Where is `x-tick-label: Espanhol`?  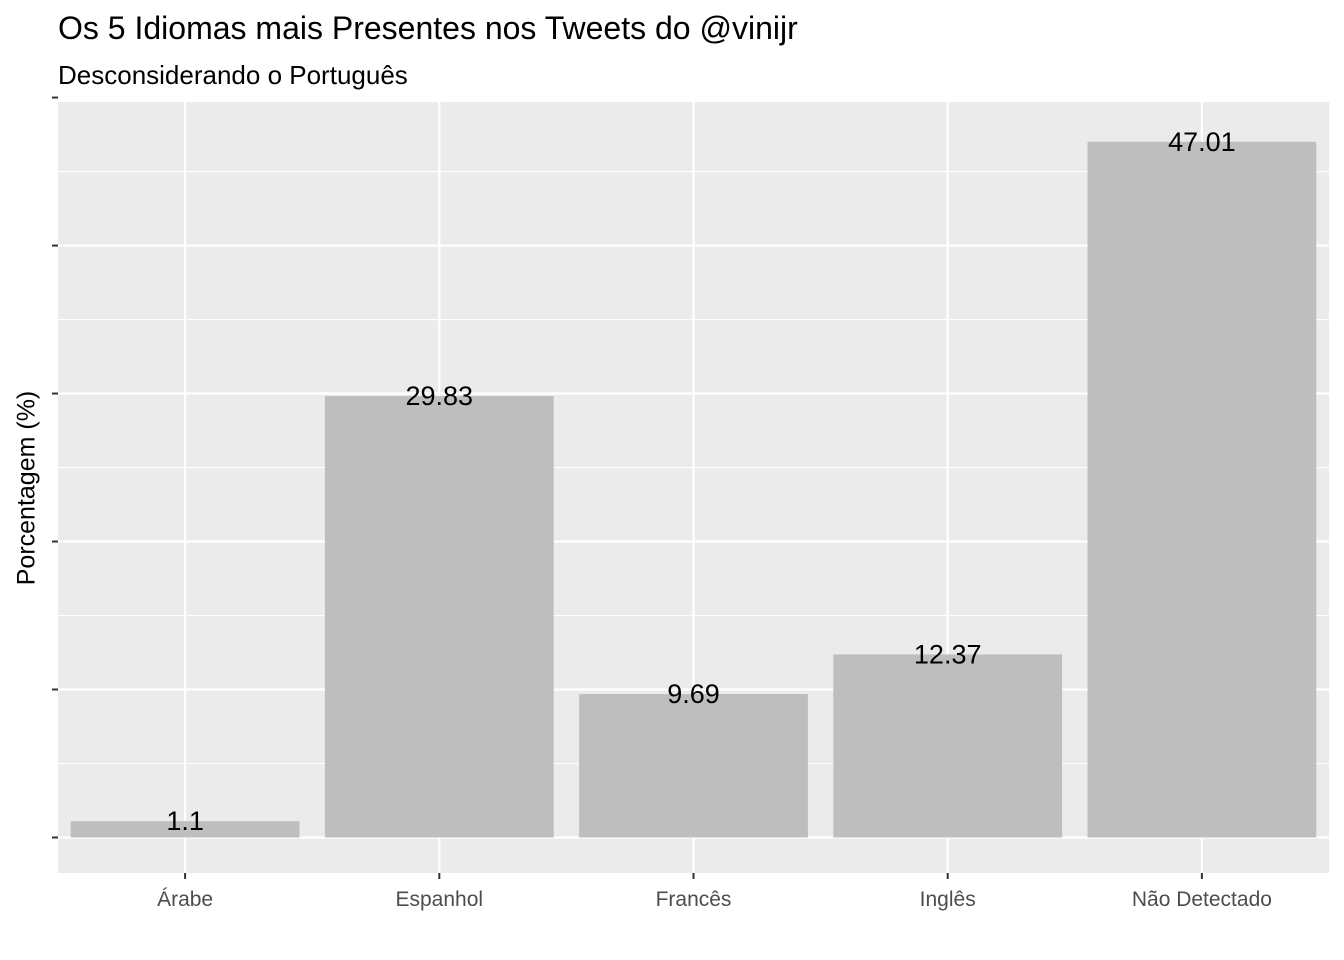 x-tick-label: Espanhol is located at coordinates (440, 899).